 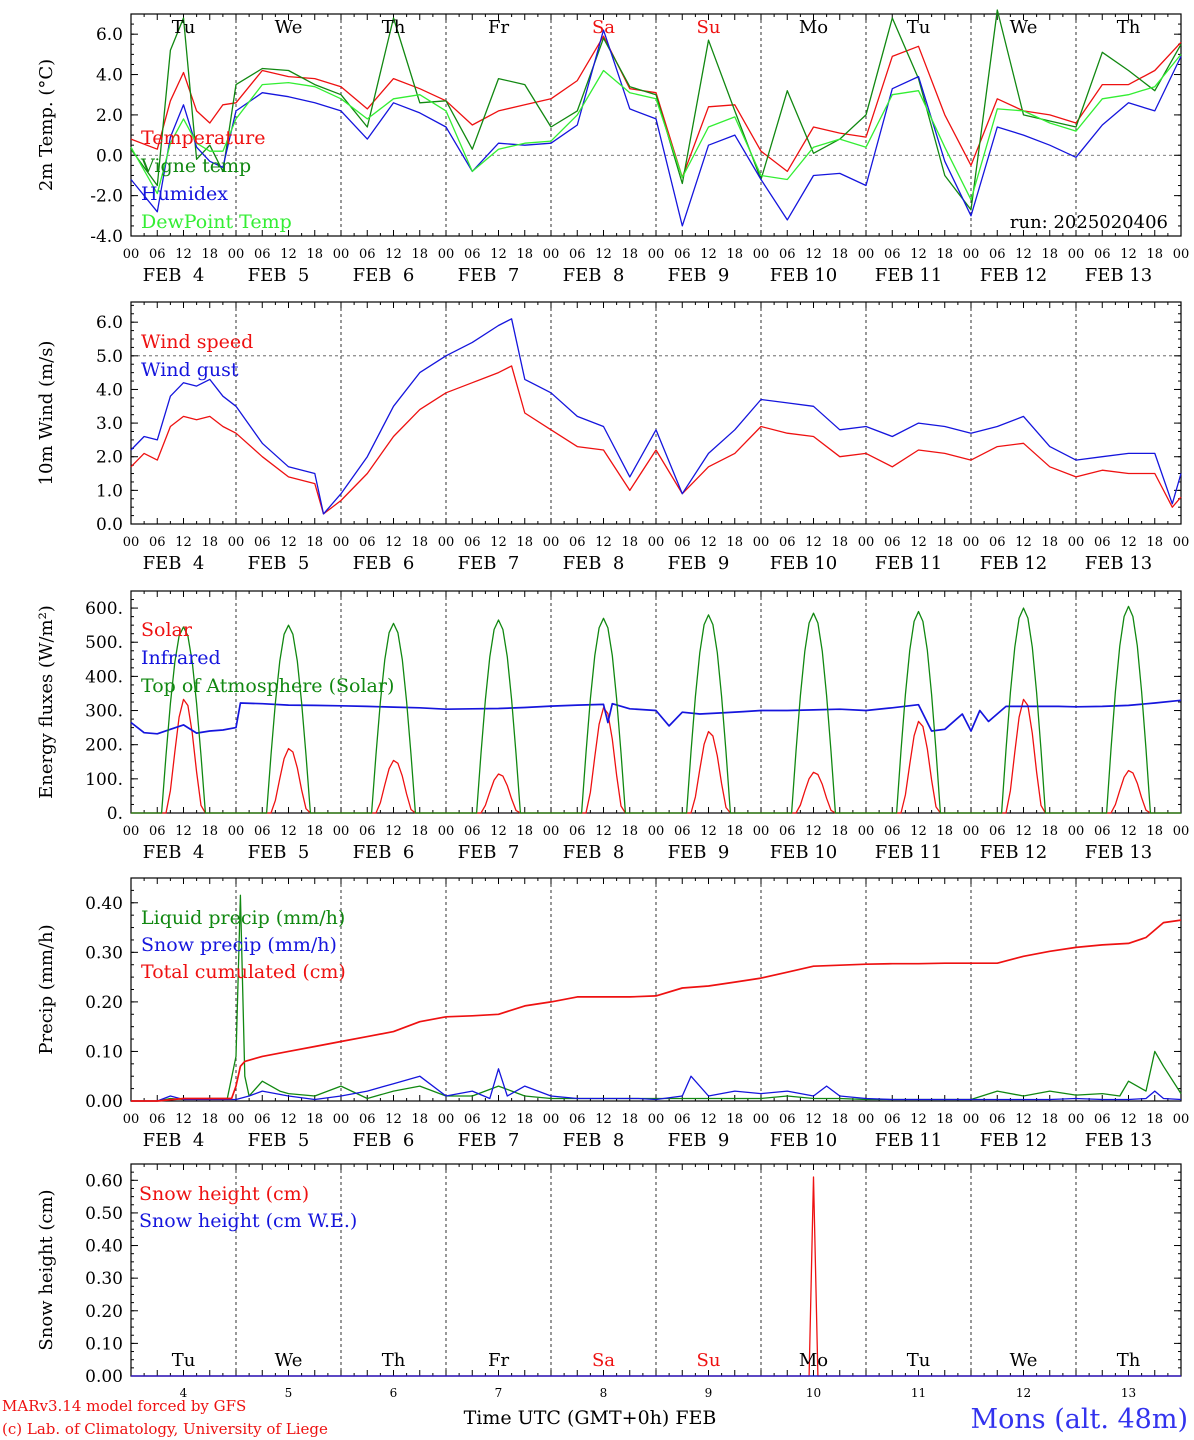 What do you see at coordinates (115, 814) in the screenshot?
I see `y-tick-label: 0.` at bounding box center [115, 814].